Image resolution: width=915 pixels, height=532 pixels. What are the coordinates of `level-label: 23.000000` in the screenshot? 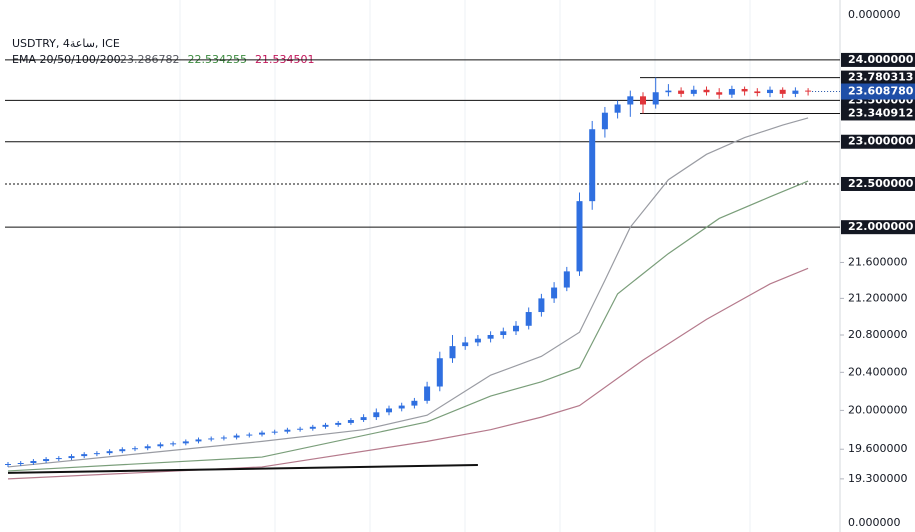 It's located at (881, 141).